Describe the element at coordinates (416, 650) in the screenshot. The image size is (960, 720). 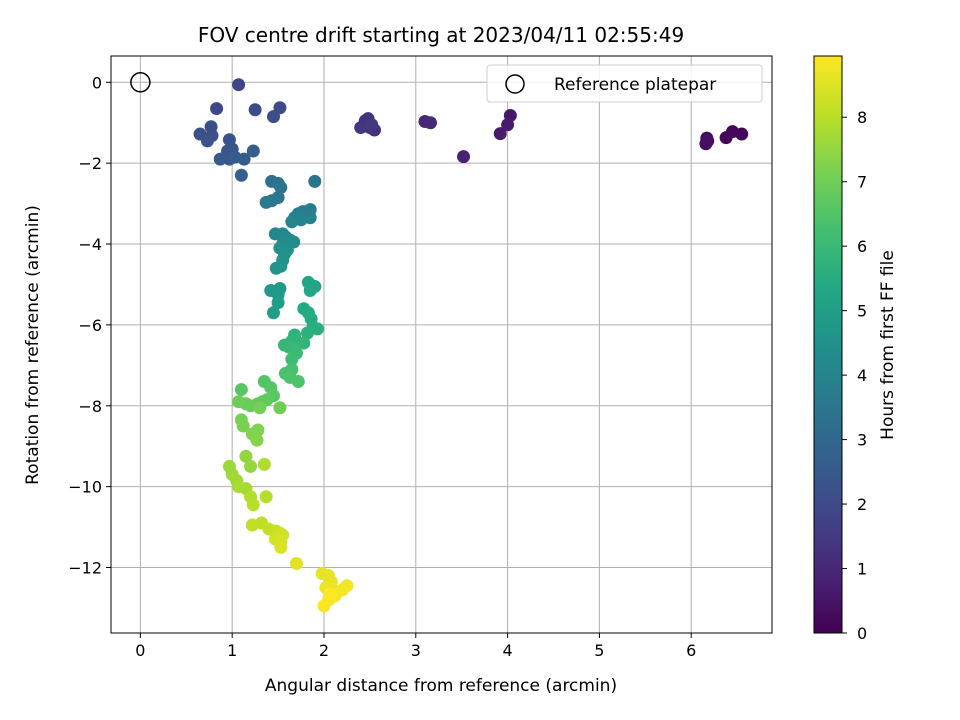
I see `x-tick-label: 3` at that location.